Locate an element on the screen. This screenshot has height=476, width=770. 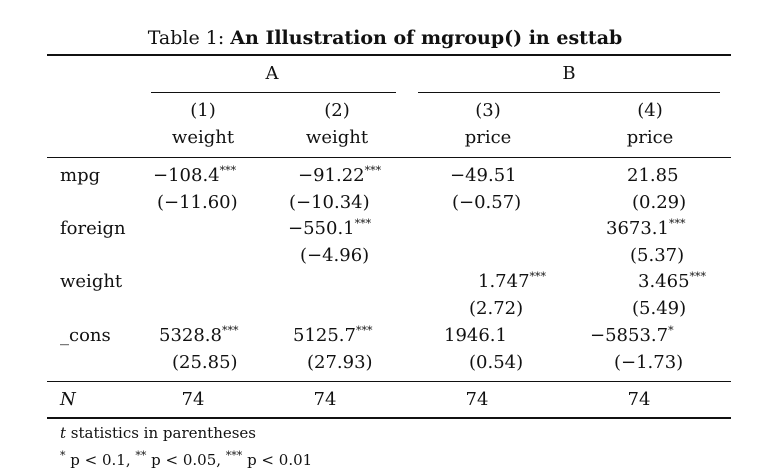
row-label-foreign: foreign is located at coordinates (93, 228).